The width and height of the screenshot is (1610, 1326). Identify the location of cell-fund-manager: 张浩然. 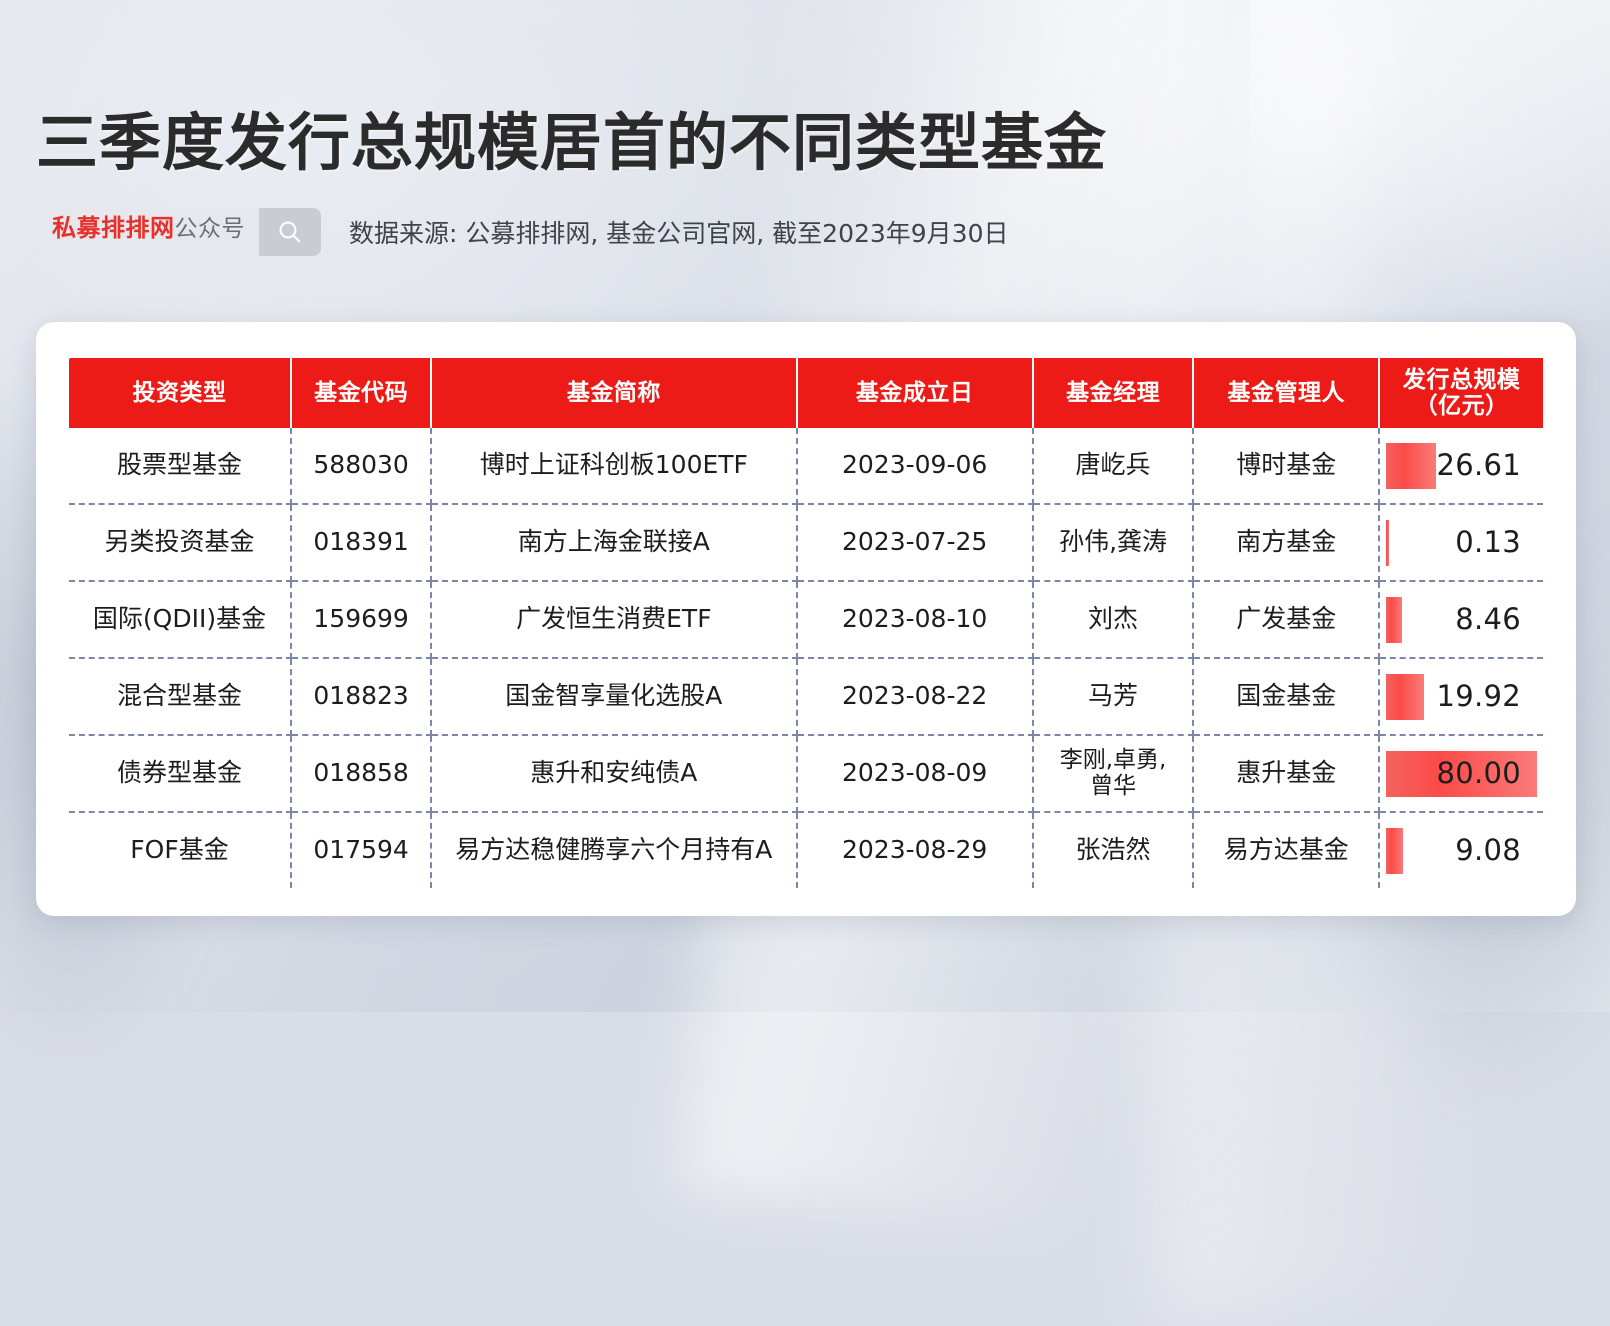
(1113, 850).